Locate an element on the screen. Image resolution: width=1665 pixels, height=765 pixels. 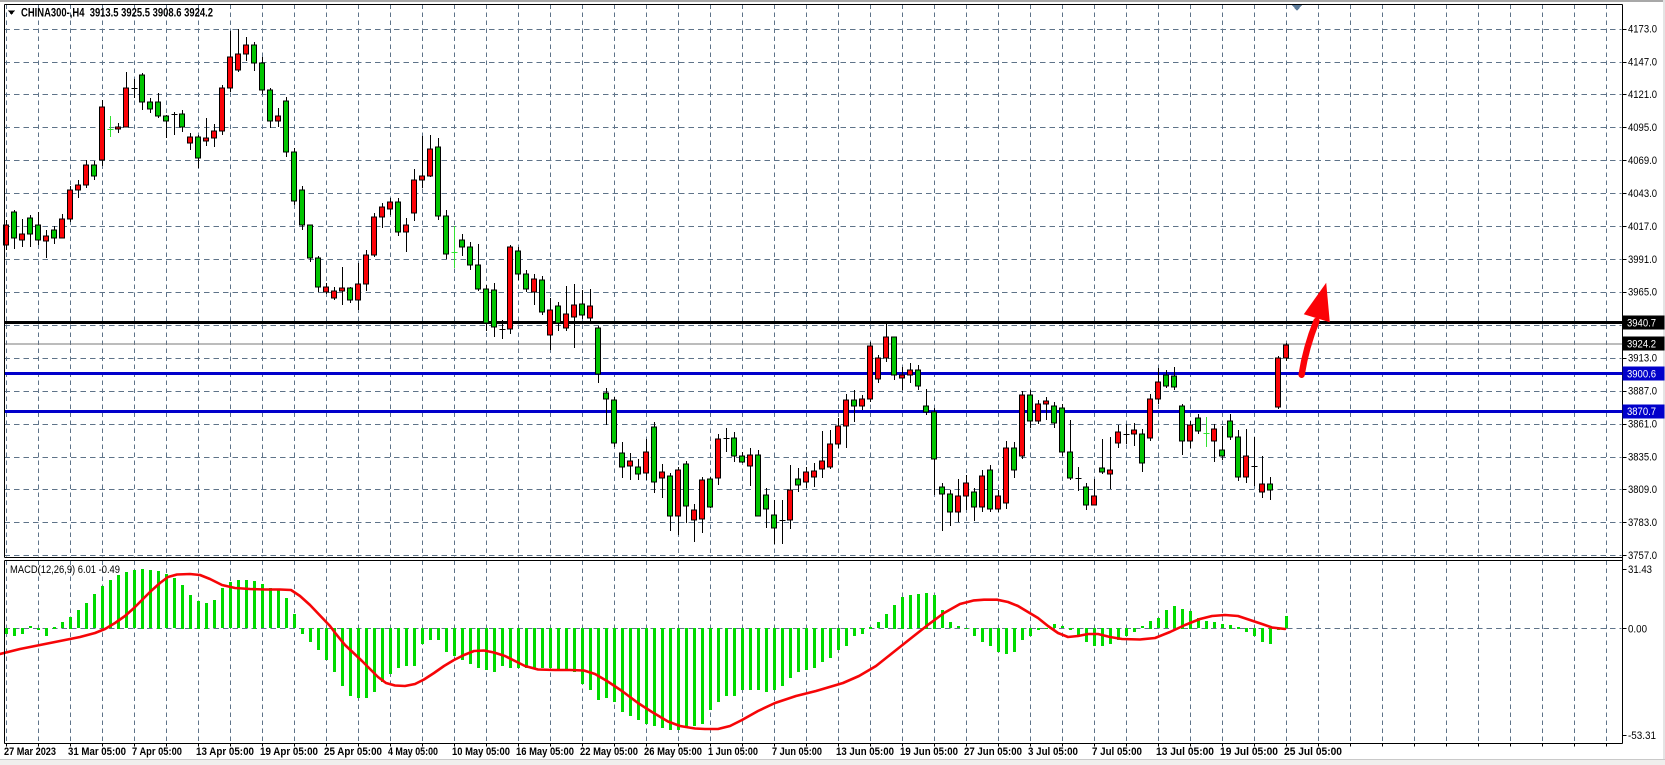
svg-text: 3991.0 is located at coordinates (1642, 260).